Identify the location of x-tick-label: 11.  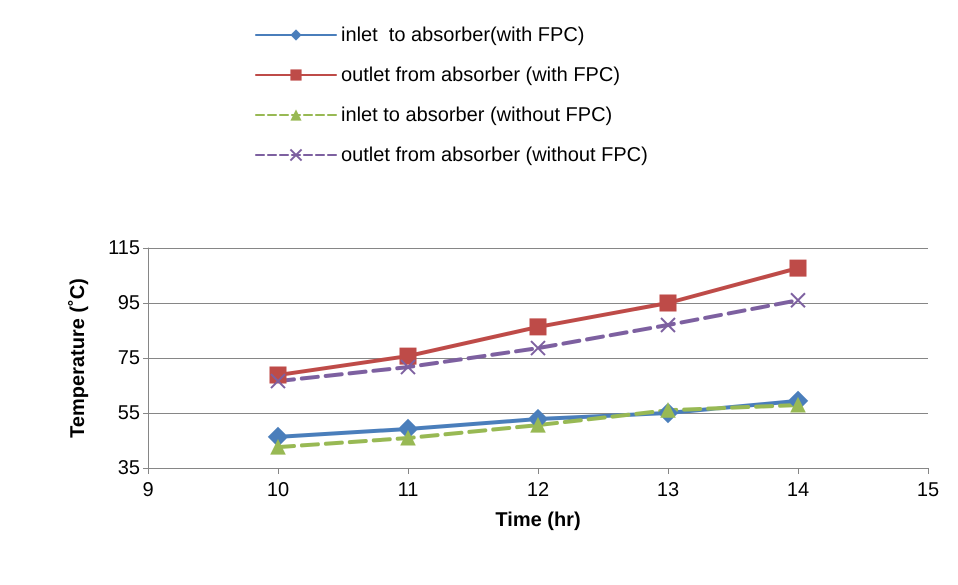
(408, 490).